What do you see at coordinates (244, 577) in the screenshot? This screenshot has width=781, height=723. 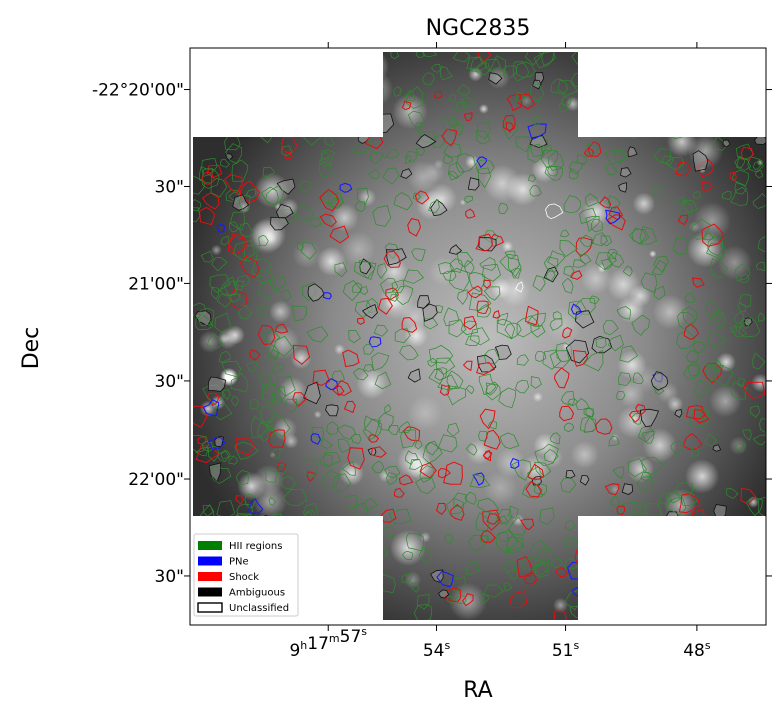 I see `legend-label: Shock` at bounding box center [244, 577].